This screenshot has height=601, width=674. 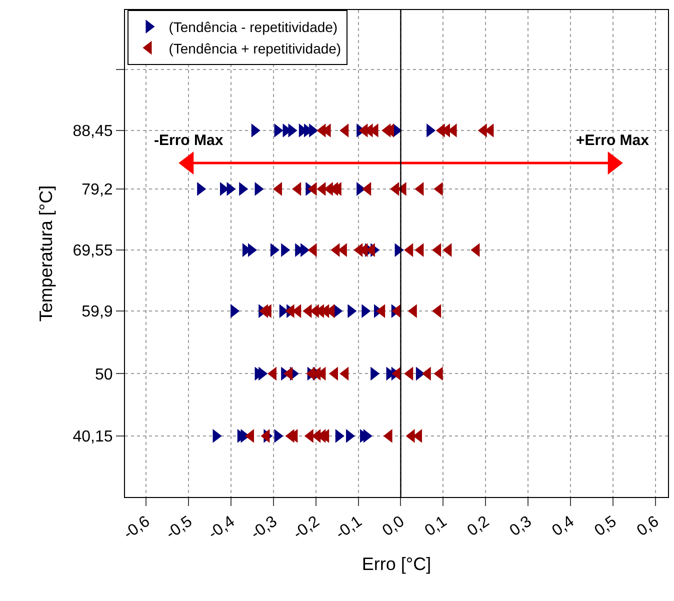 I want to click on x-tick-label: 0,1, so click(x=436, y=526).